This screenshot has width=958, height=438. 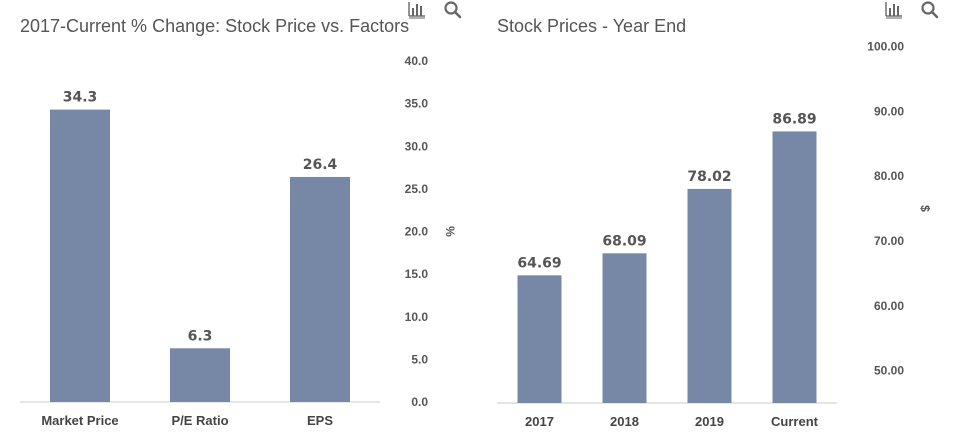 I want to click on x-tick-label: Market Price, so click(x=79, y=420).